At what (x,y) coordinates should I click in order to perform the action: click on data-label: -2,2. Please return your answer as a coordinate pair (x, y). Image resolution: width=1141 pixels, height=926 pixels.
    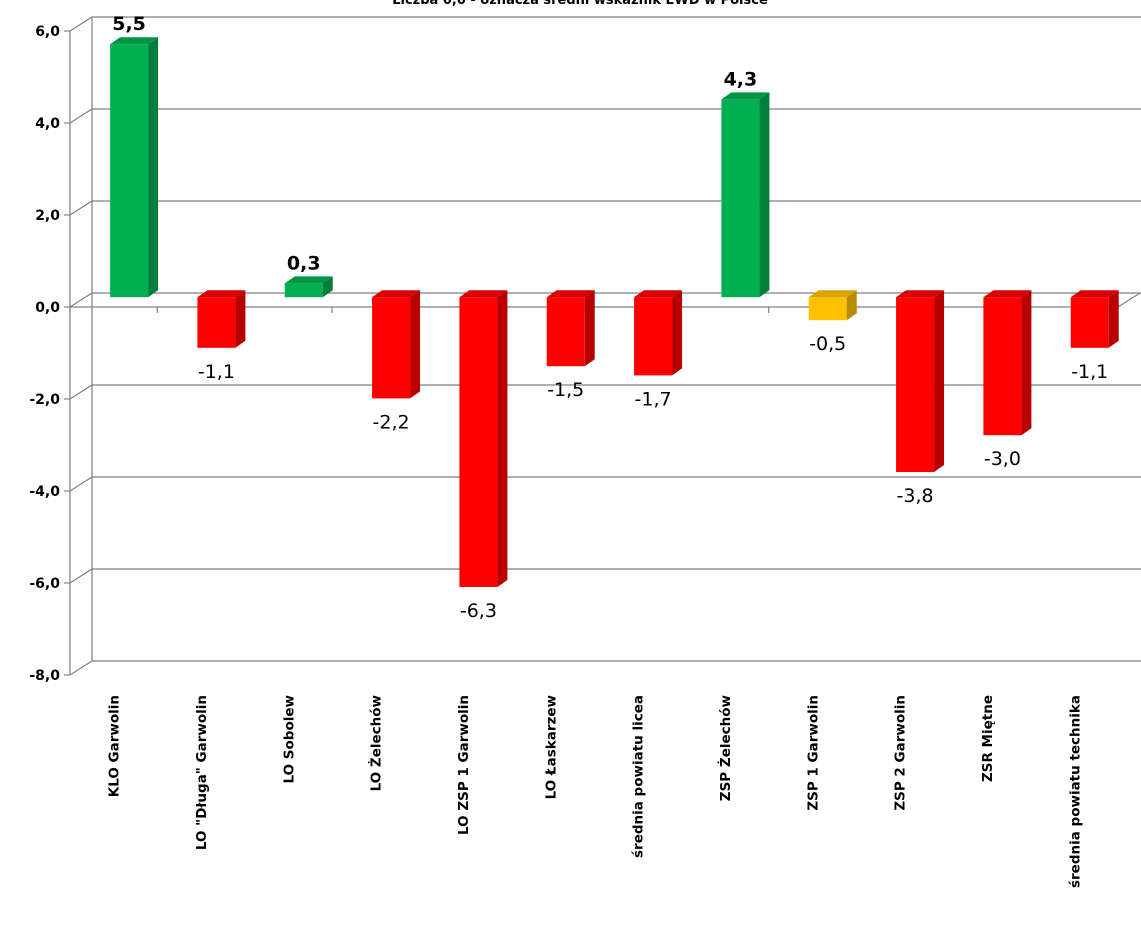
    Looking at the image, I should click on (391, 422).